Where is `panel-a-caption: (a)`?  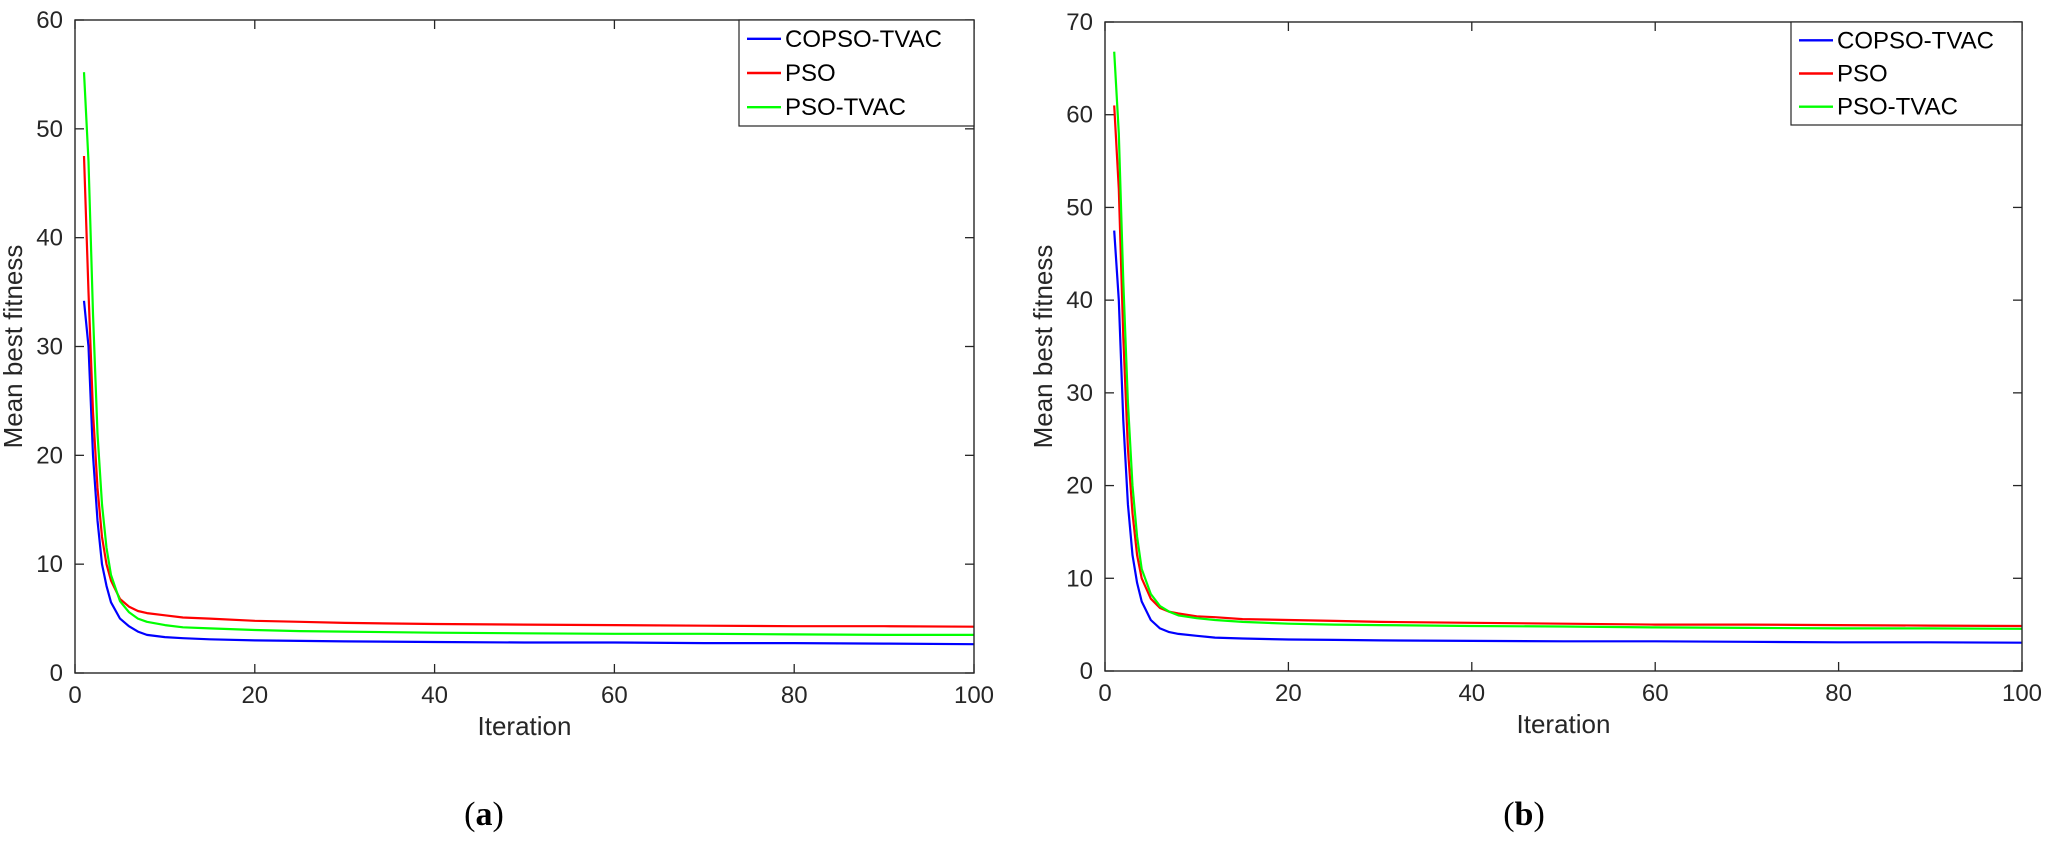
panel-a-caption: (a) is located at coordinates (484, 814).